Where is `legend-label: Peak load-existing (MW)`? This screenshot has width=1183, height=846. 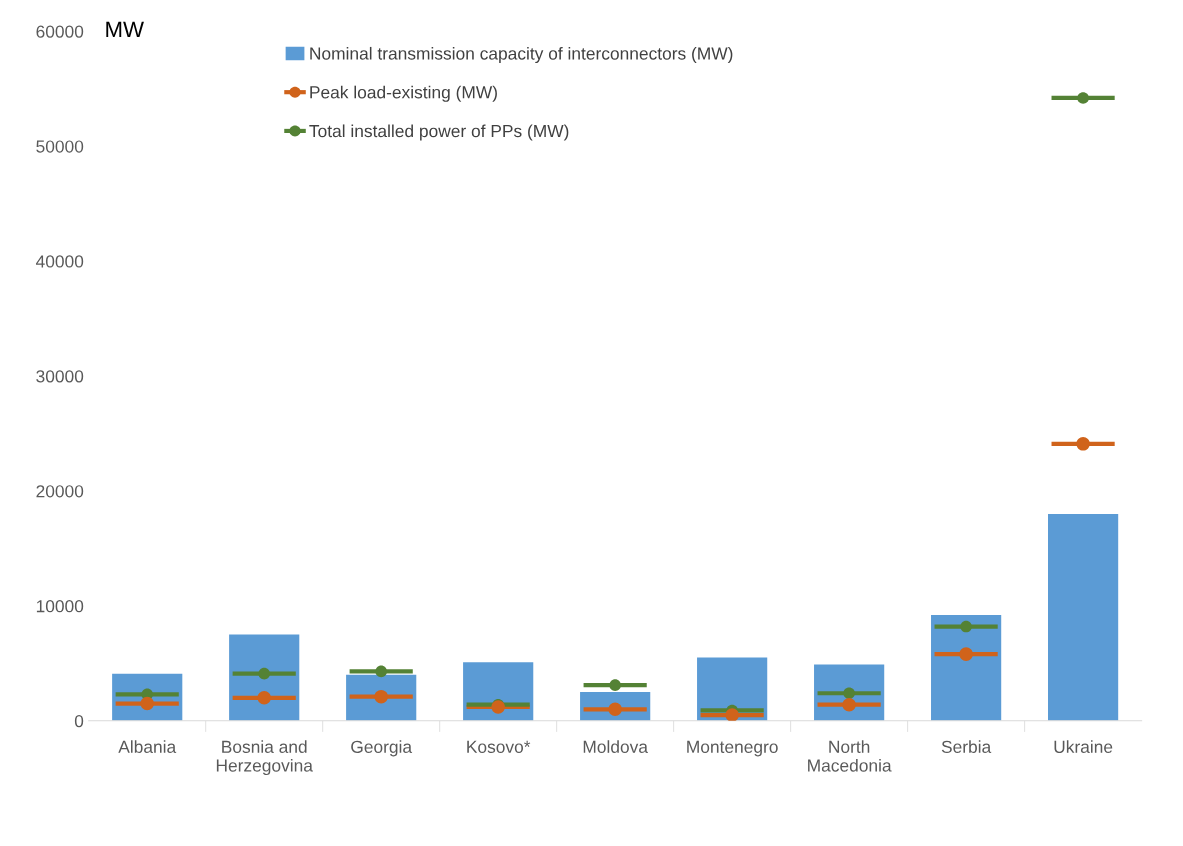 legend-label: Peak load-existing (MW) is located at coordinates (403, 93).